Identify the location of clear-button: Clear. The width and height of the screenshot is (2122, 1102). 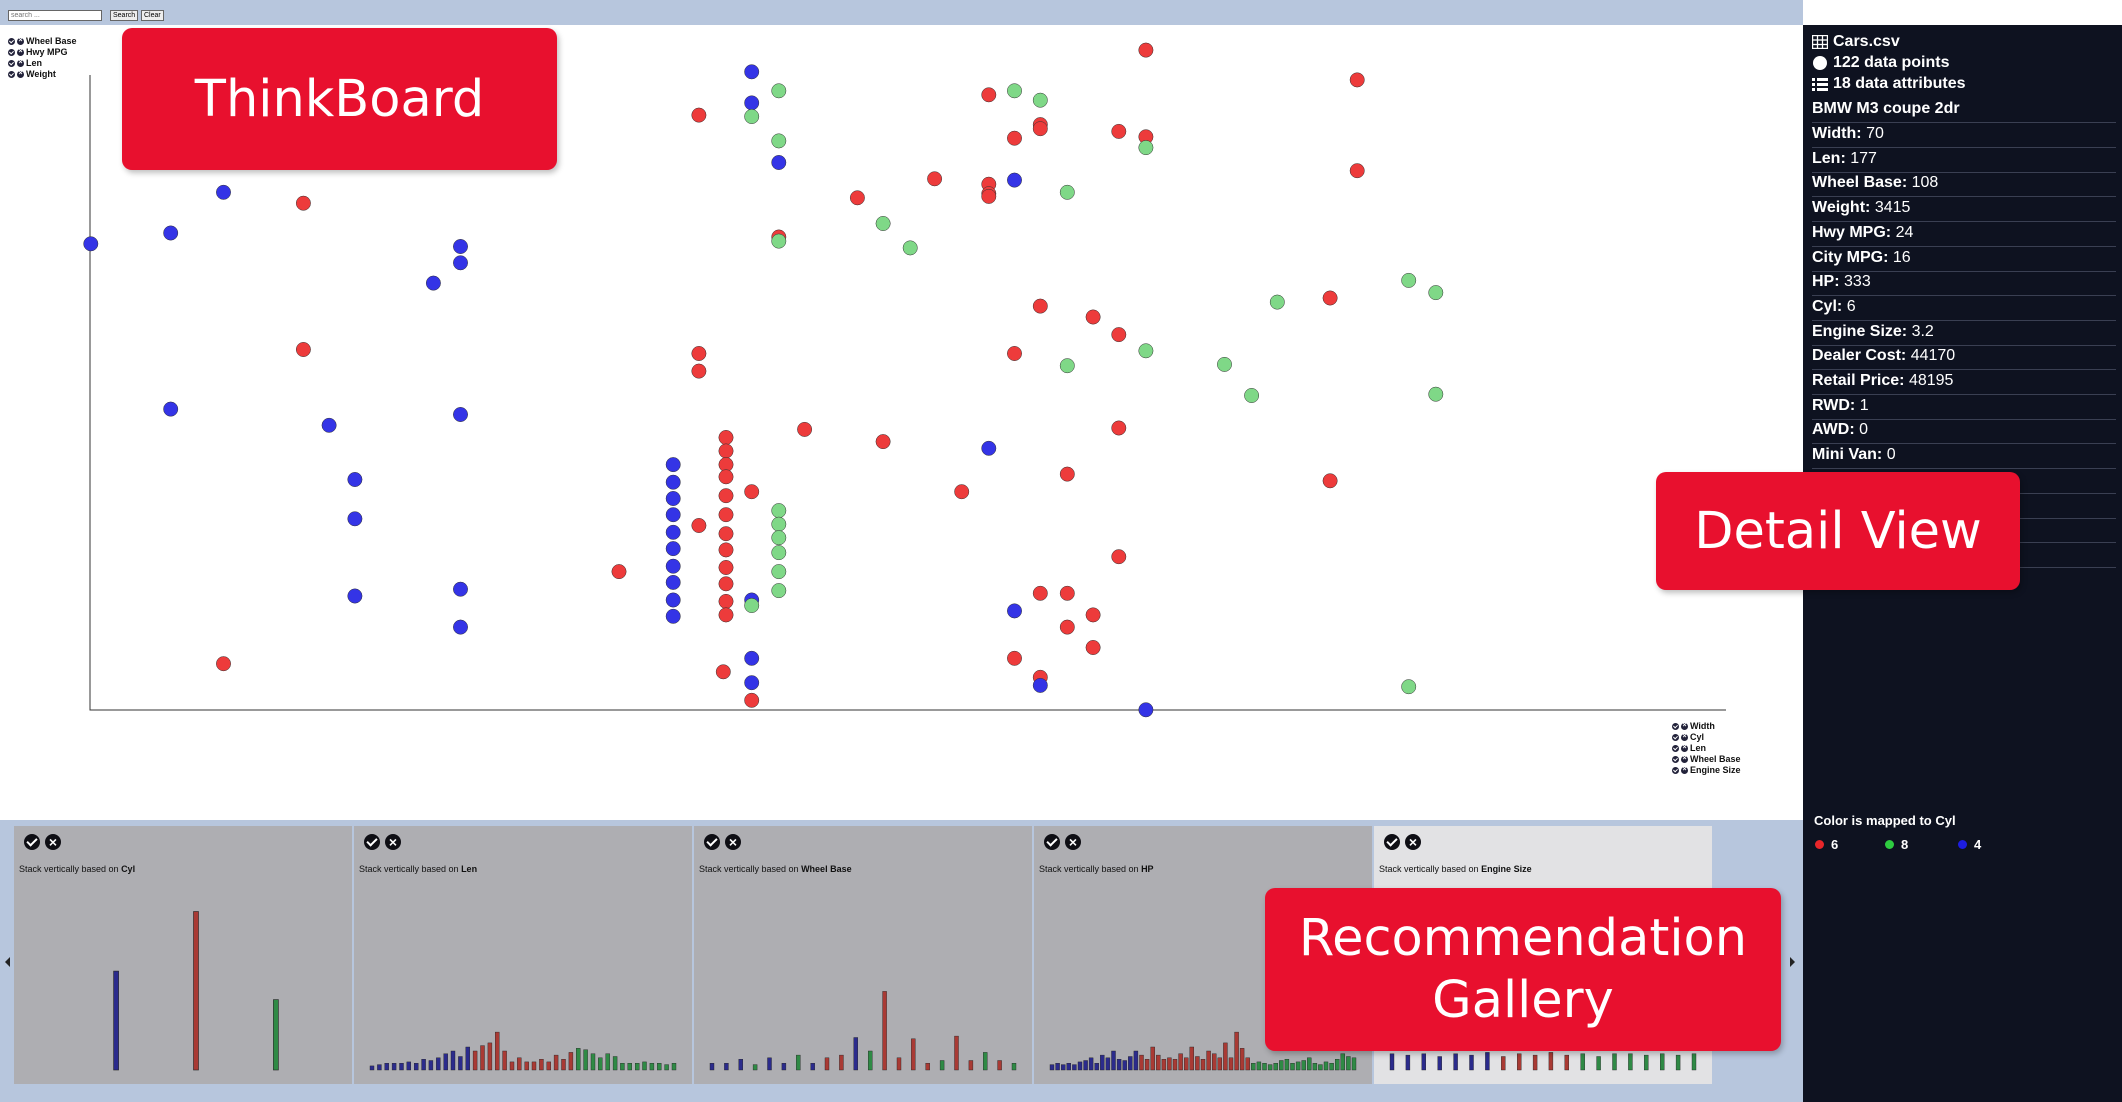
(152, 15).